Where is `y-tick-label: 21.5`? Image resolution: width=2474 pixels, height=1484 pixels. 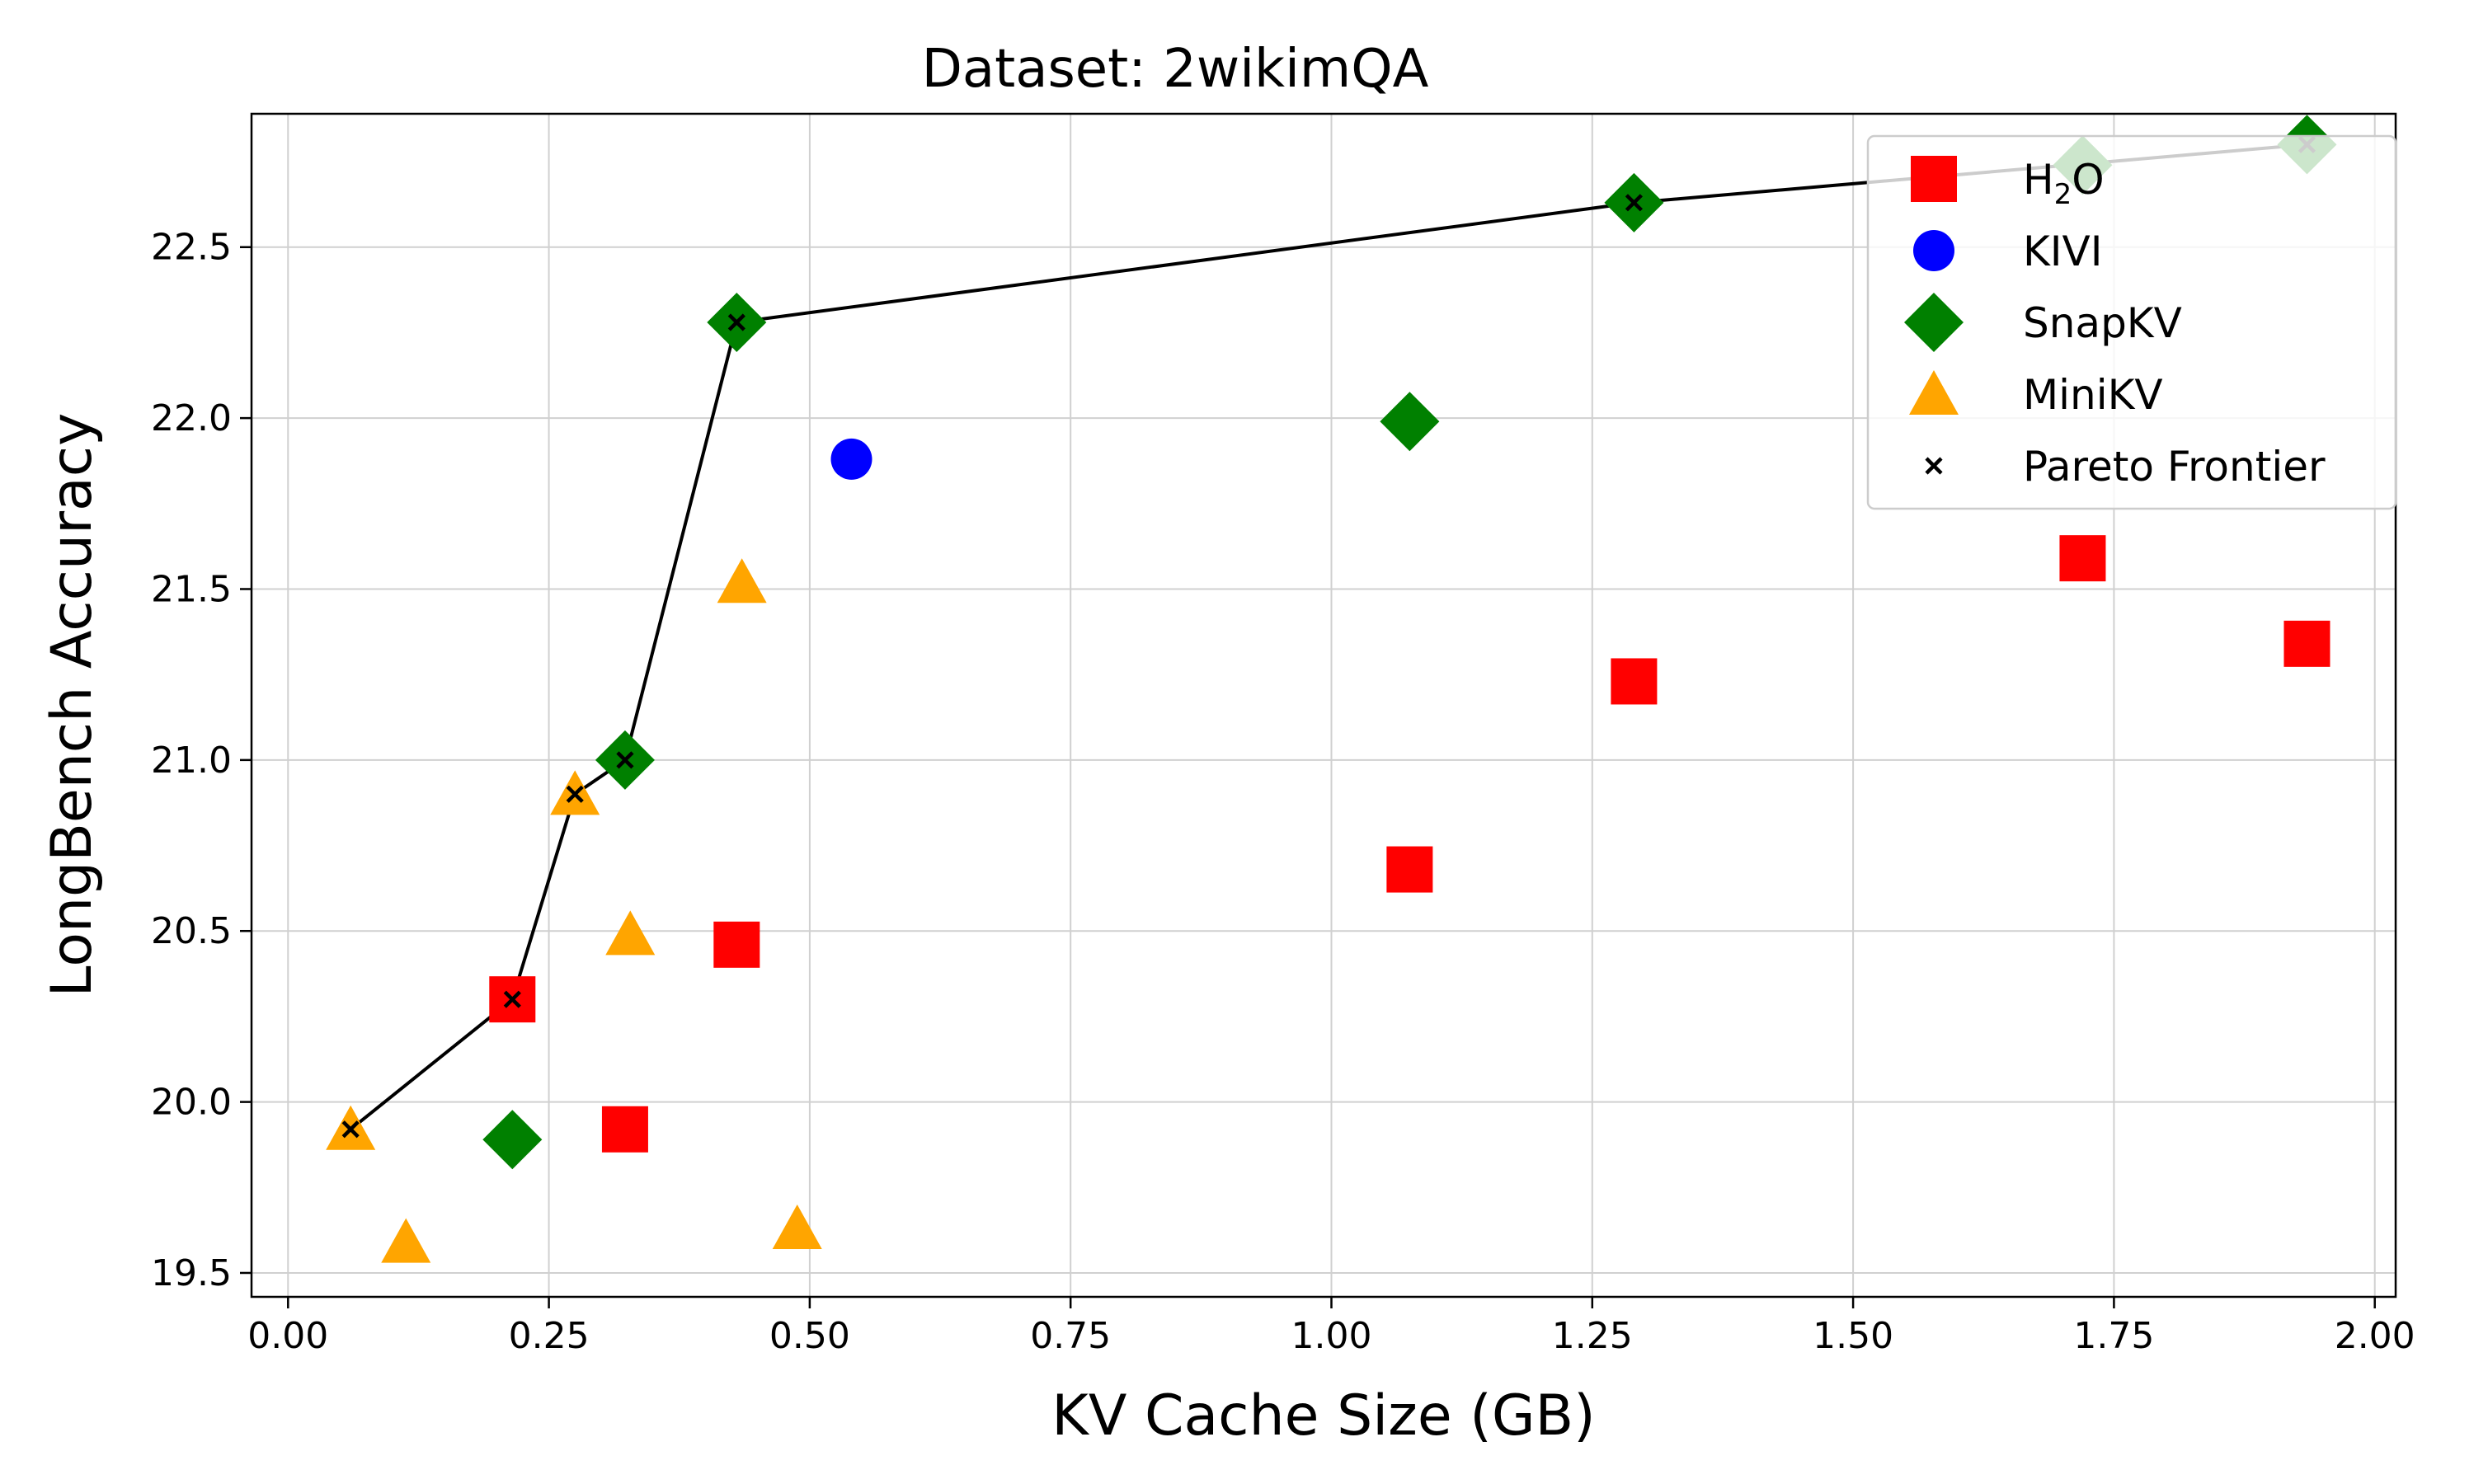
y-tick-label: 21.5 is located at coordinates (191, 589).